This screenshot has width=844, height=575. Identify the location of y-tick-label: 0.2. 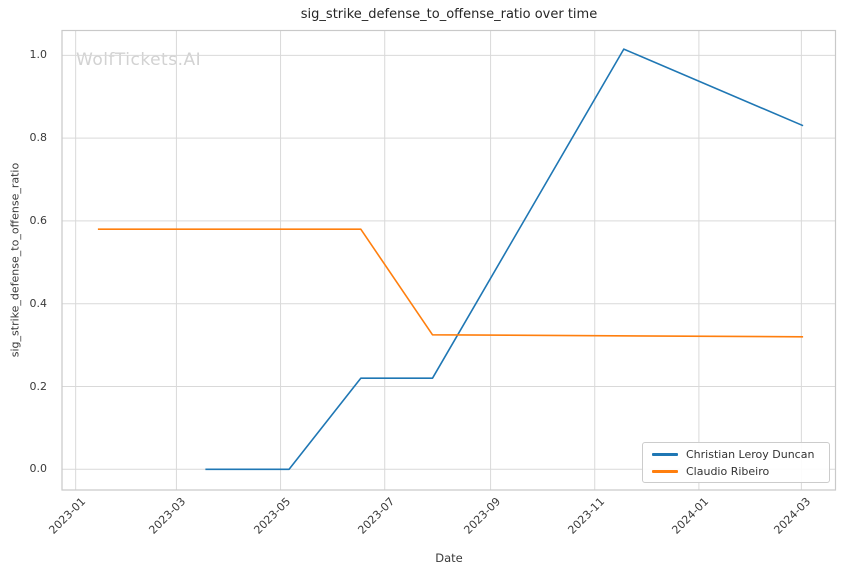
(38, 386).